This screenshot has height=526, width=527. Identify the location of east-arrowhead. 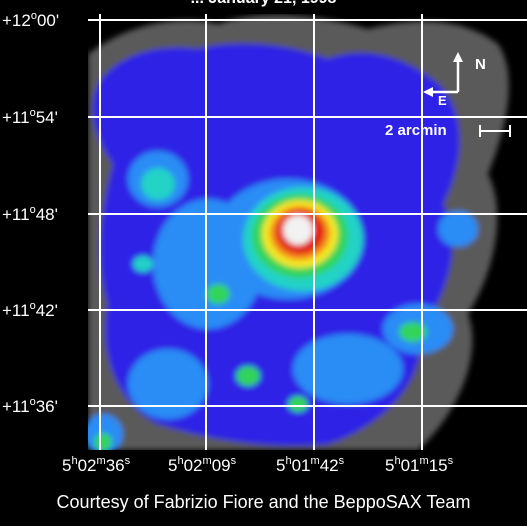
(428, 92).